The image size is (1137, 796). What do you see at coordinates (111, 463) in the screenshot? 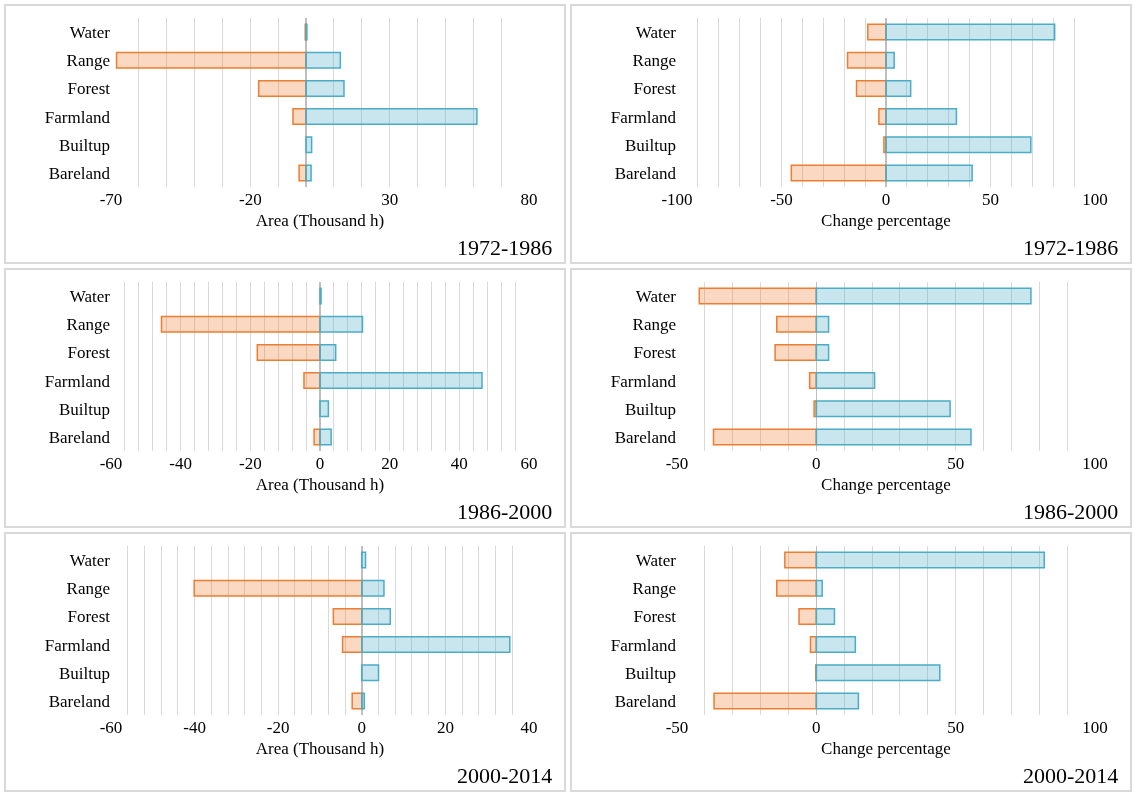
I see `x-tick-label: -60` at bounding box center [111, 463].